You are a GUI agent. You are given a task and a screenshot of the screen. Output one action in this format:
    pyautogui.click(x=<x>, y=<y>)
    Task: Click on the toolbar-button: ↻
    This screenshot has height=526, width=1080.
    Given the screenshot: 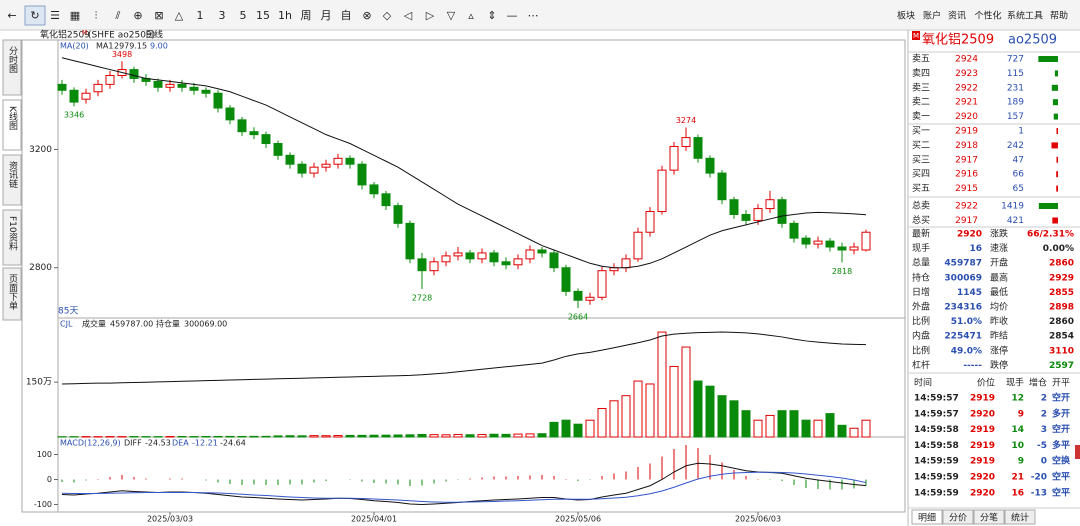 What is the action you would take?
    pyautogui.click(x=34, y=15)
    